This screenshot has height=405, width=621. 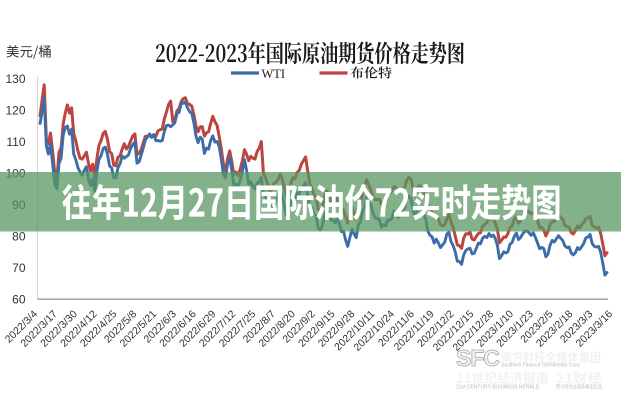 What do you see at coordinates (19, 268) in the screenshot?
I see `svg-text: 70` at bounding box center [19, 268].